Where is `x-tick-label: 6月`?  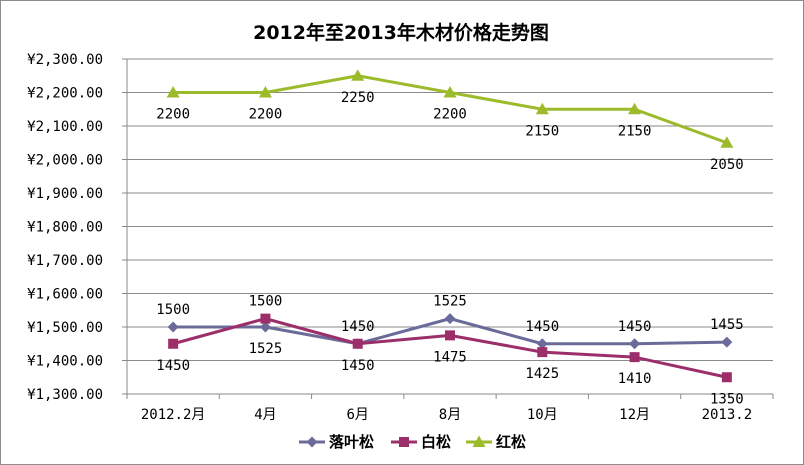
x-tick-label: 6月 is located at coordinates (357, 415).